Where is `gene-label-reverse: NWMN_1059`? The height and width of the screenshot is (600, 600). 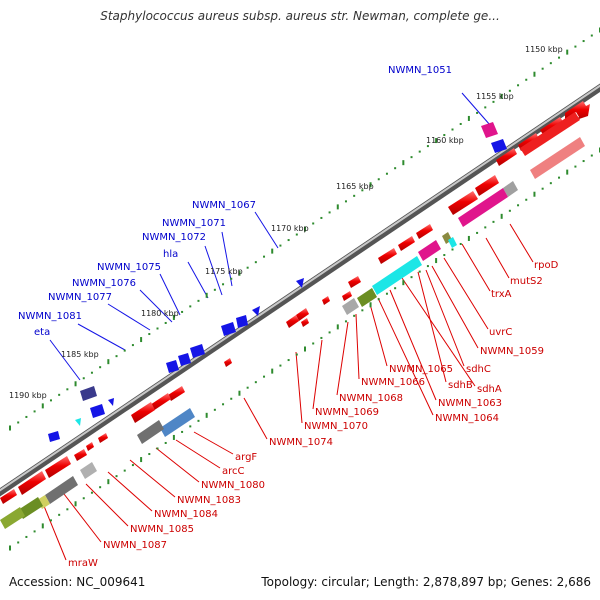 gene-label-reverse: NWMN_1059 is located at coordinates (512, 351).